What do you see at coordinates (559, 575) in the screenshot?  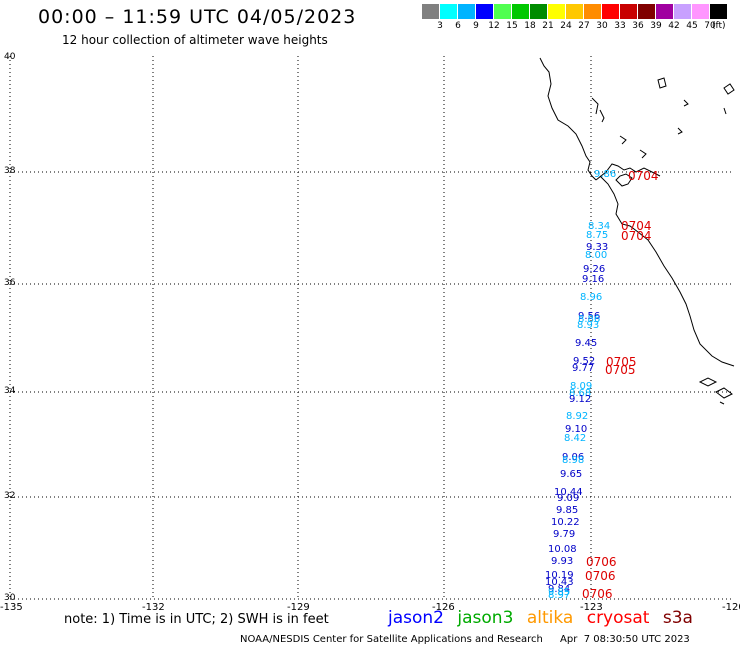 I see `wave-height-value: 10.19` at bounding box center [559, 575].